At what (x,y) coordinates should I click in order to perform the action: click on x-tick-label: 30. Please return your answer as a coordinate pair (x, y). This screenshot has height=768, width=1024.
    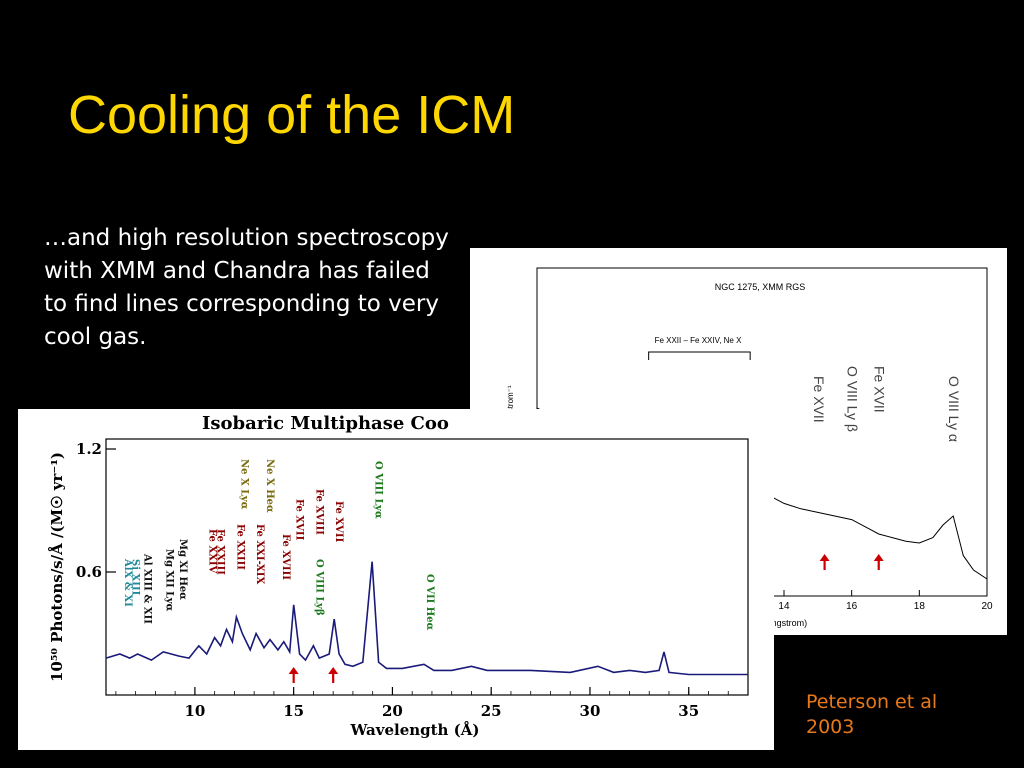
    Looking at the image, I should click on (590, 711).